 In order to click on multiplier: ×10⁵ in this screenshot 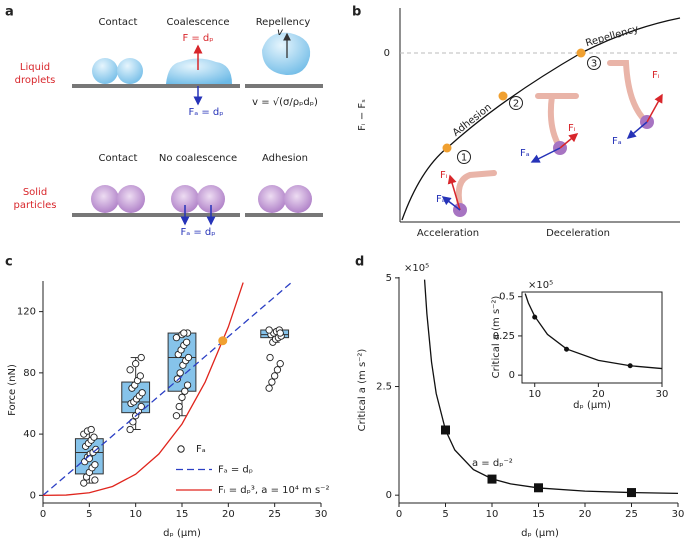, I will do `click(540, 285)`.